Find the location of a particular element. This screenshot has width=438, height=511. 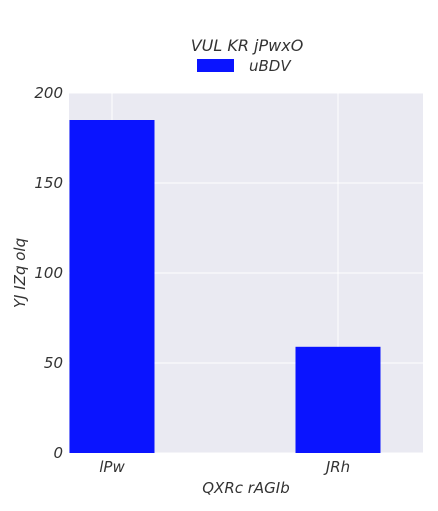

y-tick-label: 200 is located at coordinates (48, 93).